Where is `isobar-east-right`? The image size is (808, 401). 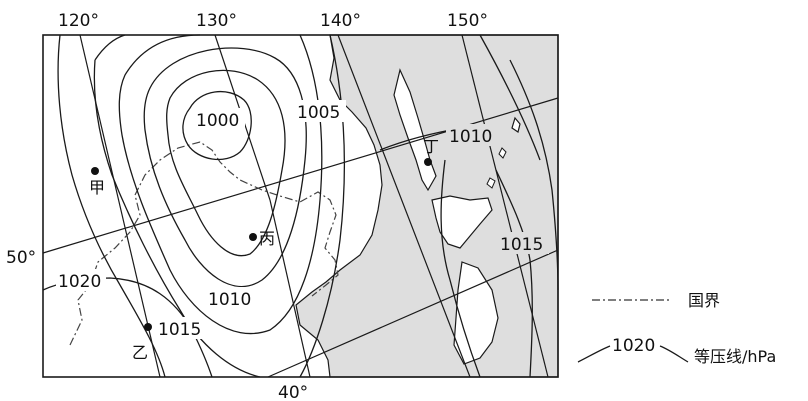
isobar-east-right is located at coordinates (534, 175).